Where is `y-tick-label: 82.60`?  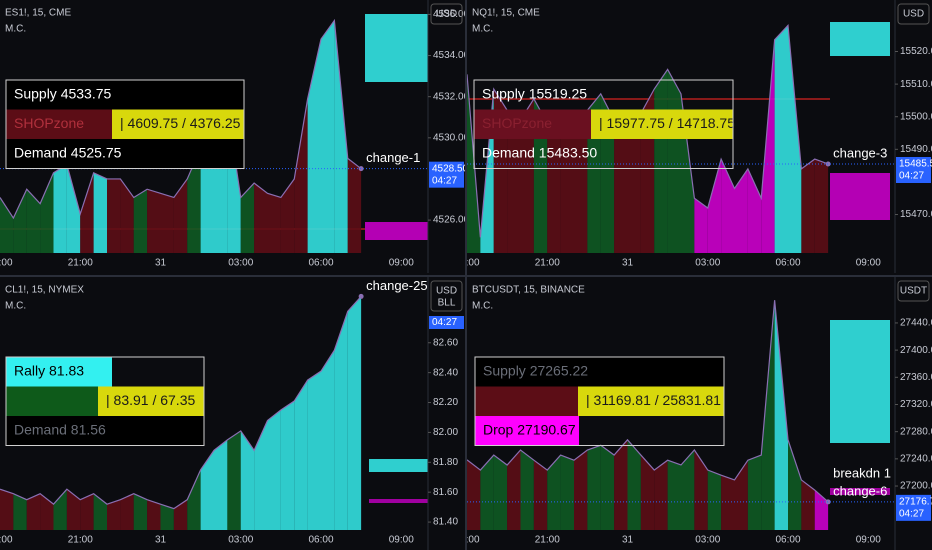
y-tick-label: 82.60 is located at coordinates (445, 342).